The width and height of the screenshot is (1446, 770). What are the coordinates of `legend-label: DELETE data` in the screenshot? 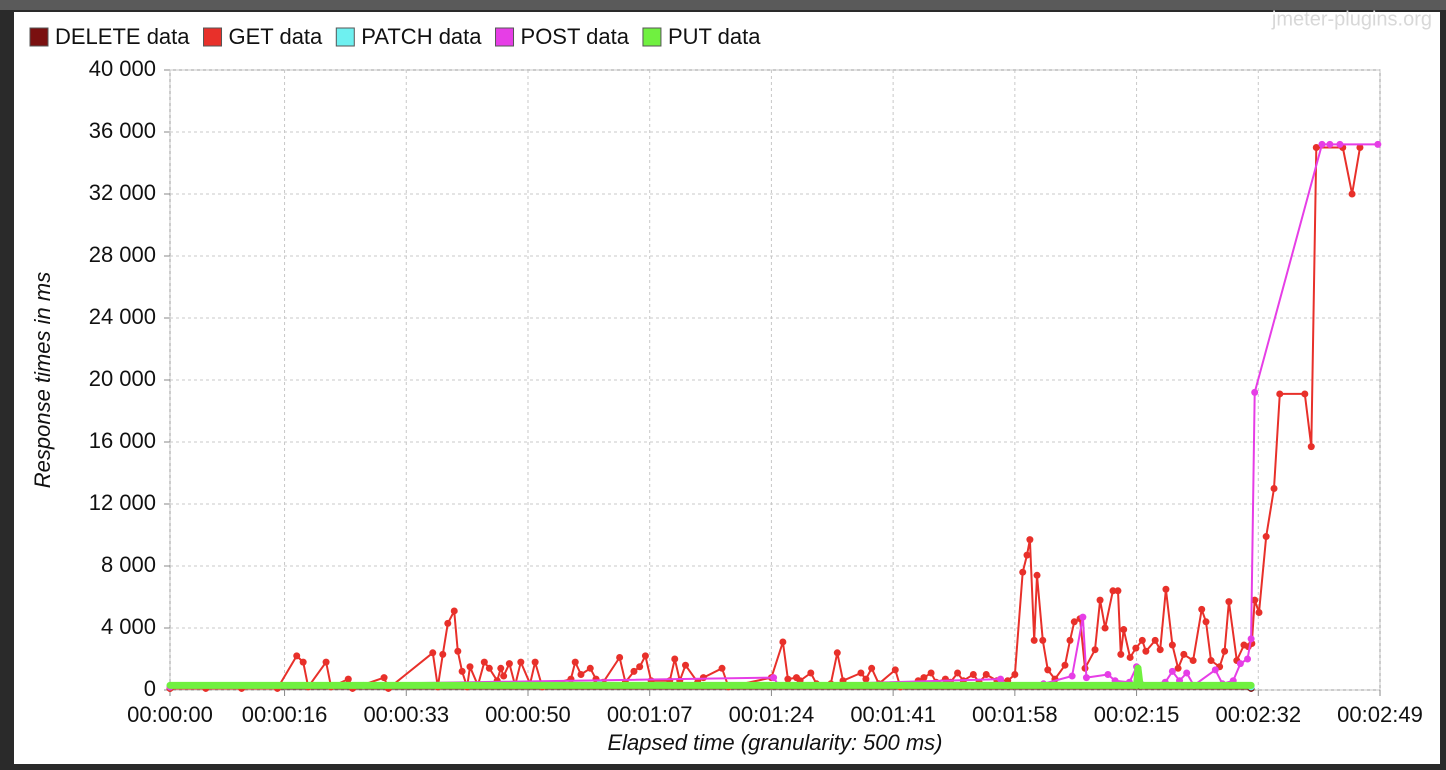 It's located at (122, 36).